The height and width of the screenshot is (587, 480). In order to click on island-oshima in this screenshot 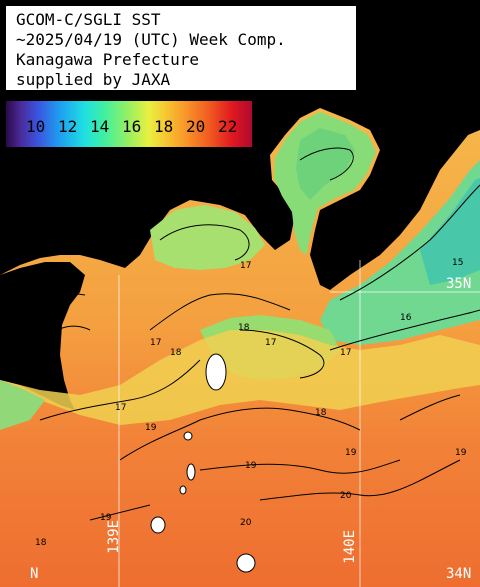, I will do `click(216, 372)`.